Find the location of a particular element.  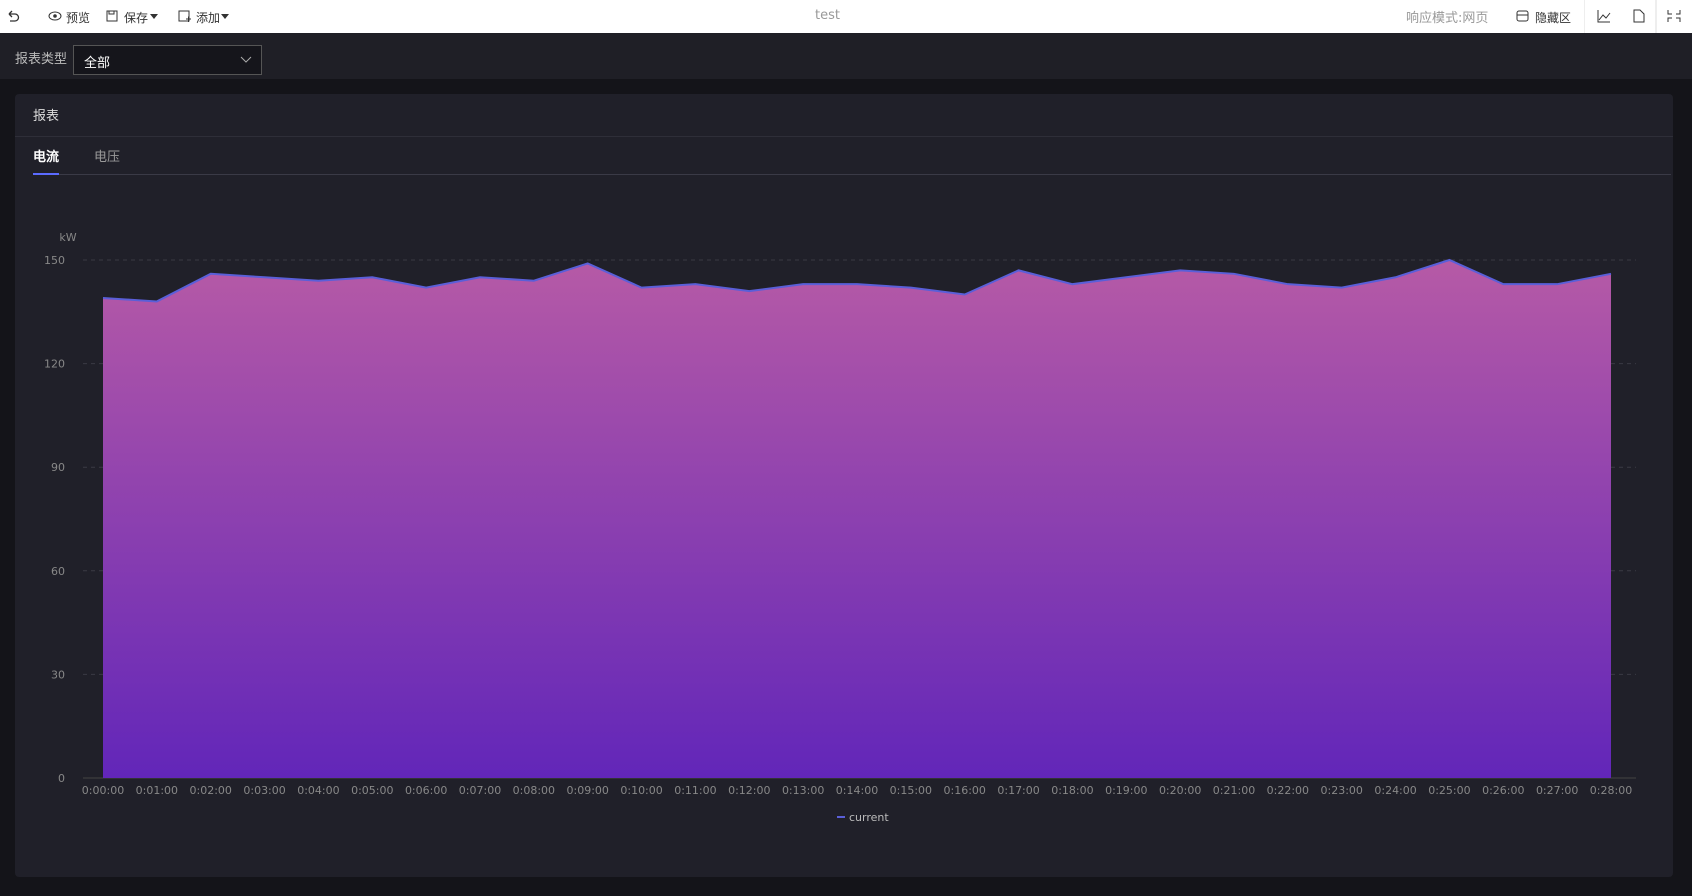

x-tick-label: 0:15:00 is located at coordinates (911, 790).